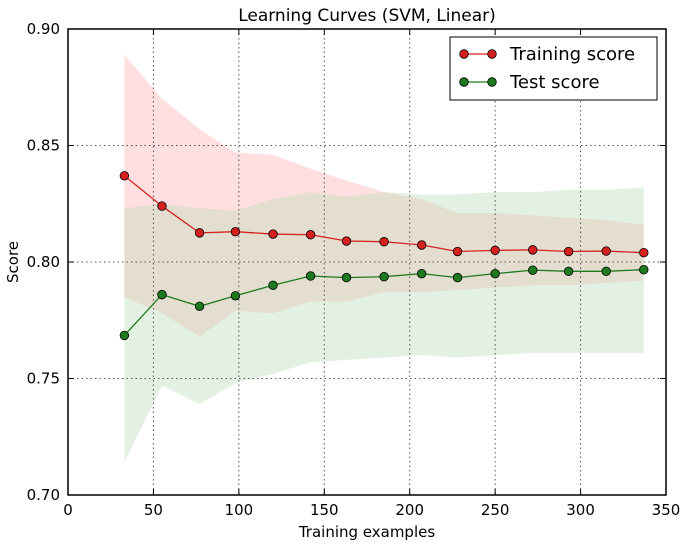  Describe the element at coordinates (239, 510) in the screenshot. I see `x-tick-label: 100` at that location.